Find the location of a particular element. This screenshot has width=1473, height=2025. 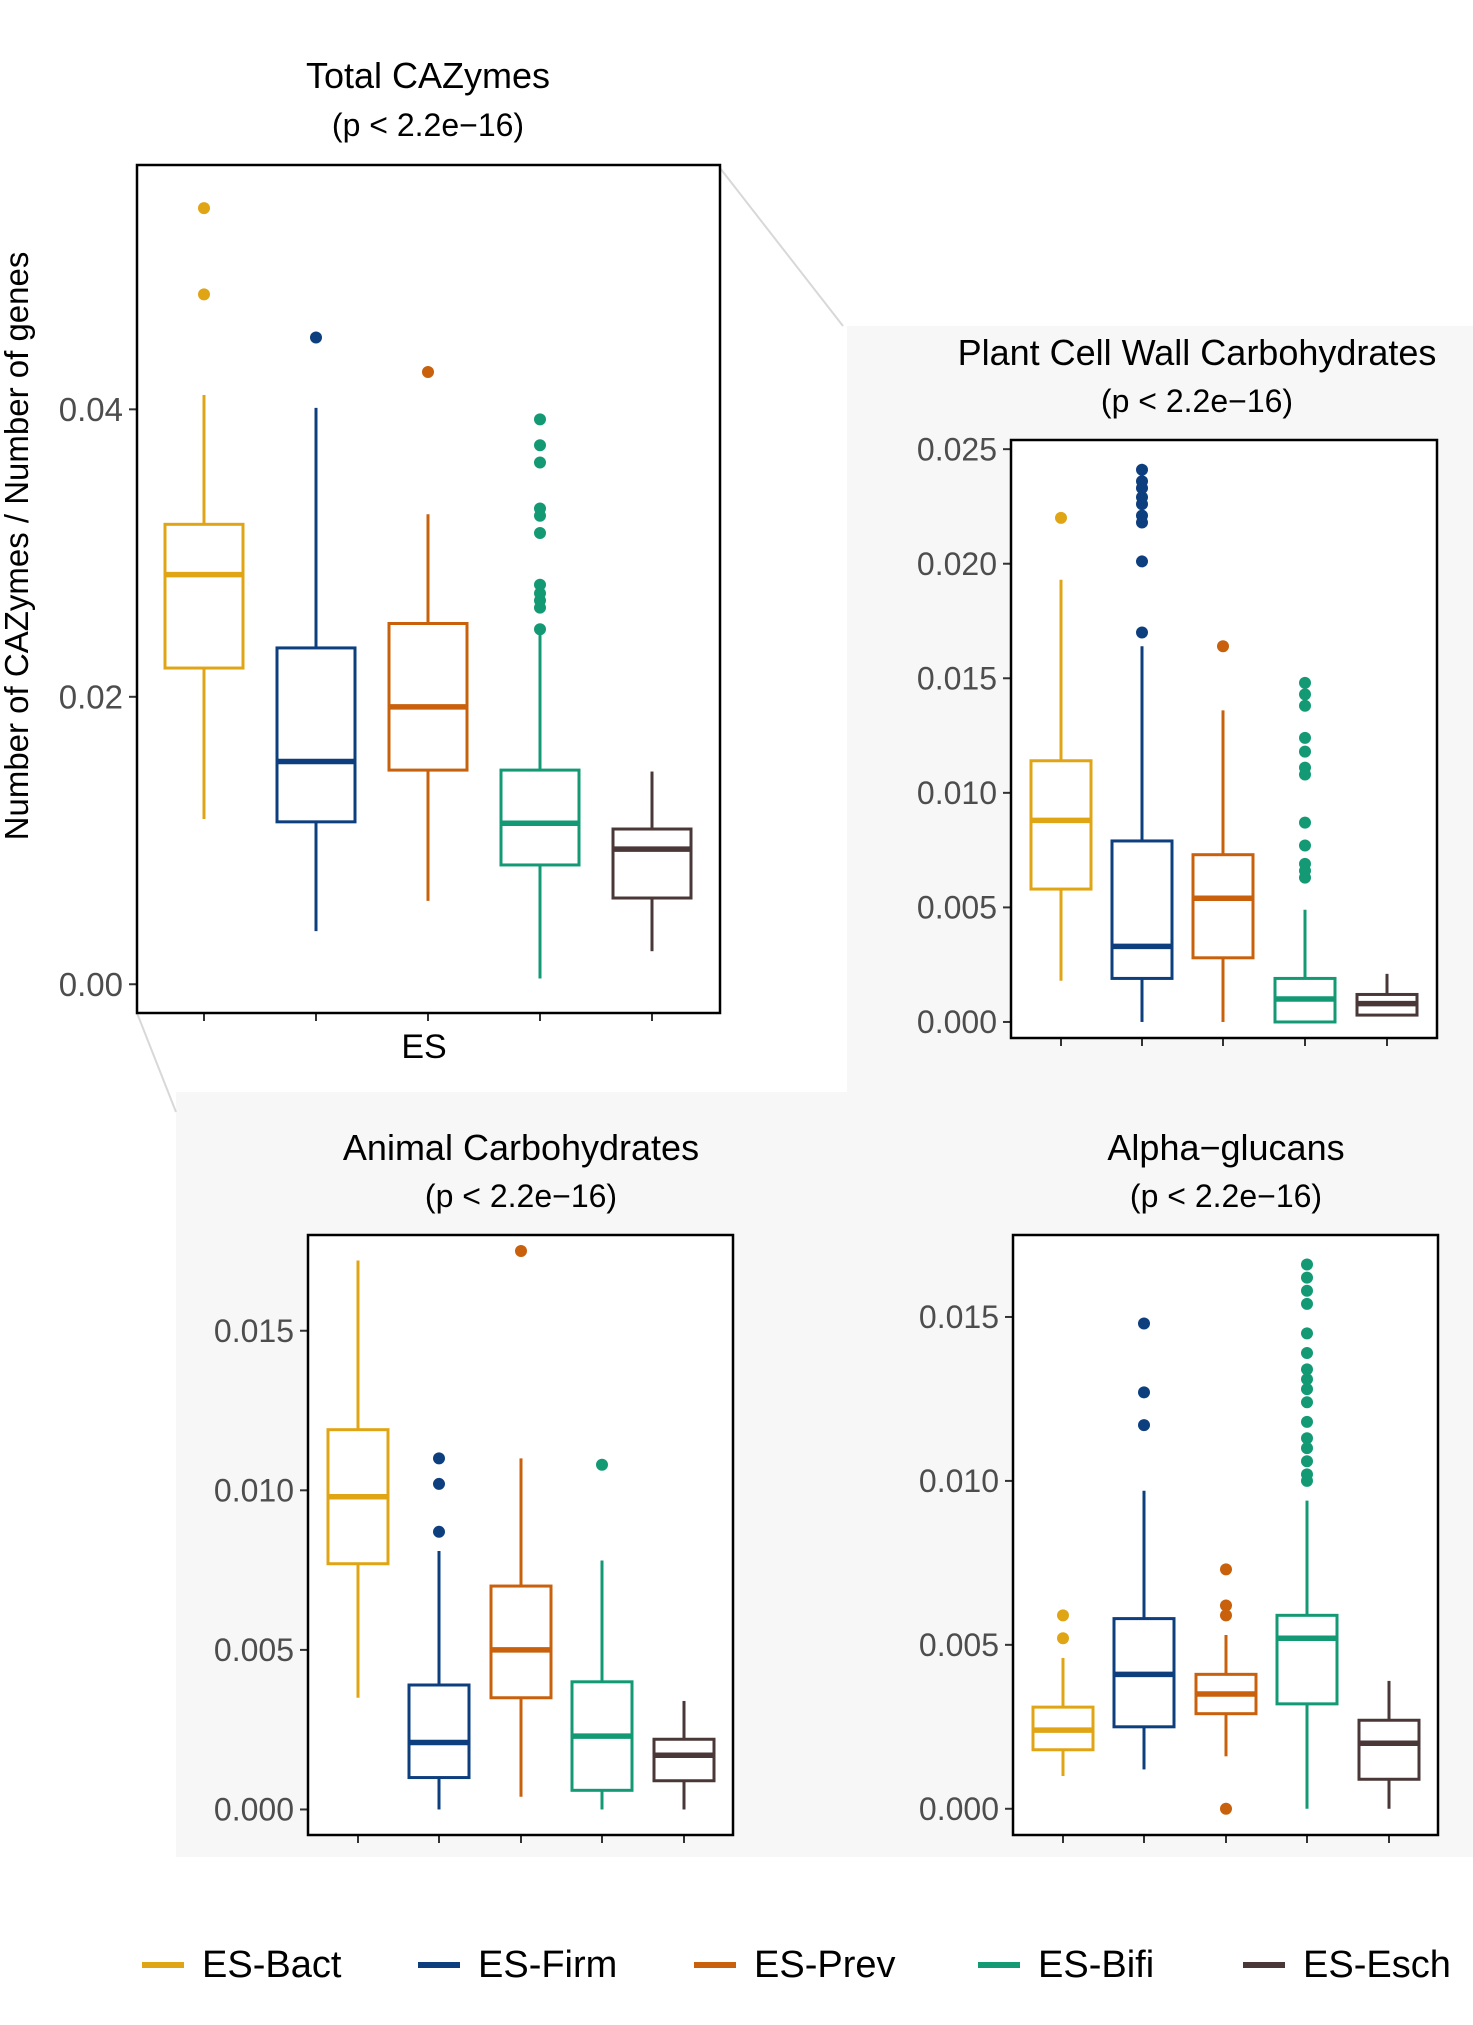

legend-label: ES-Esch is located at coordinates (1377, 1965).